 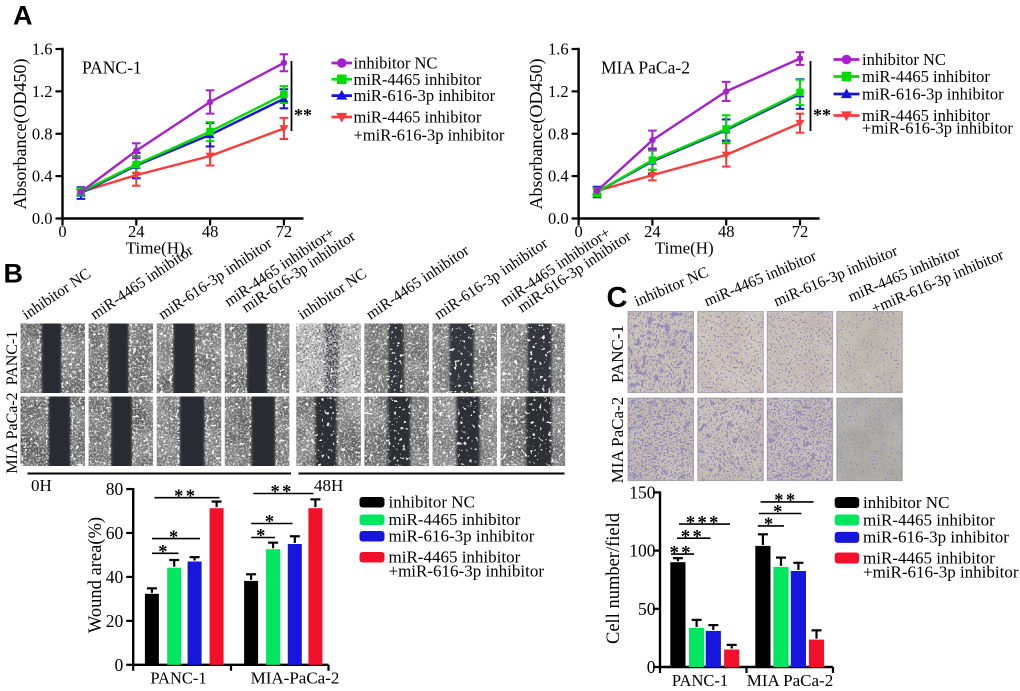 I want to click on svg-text: B, so click(x=14, y=273).